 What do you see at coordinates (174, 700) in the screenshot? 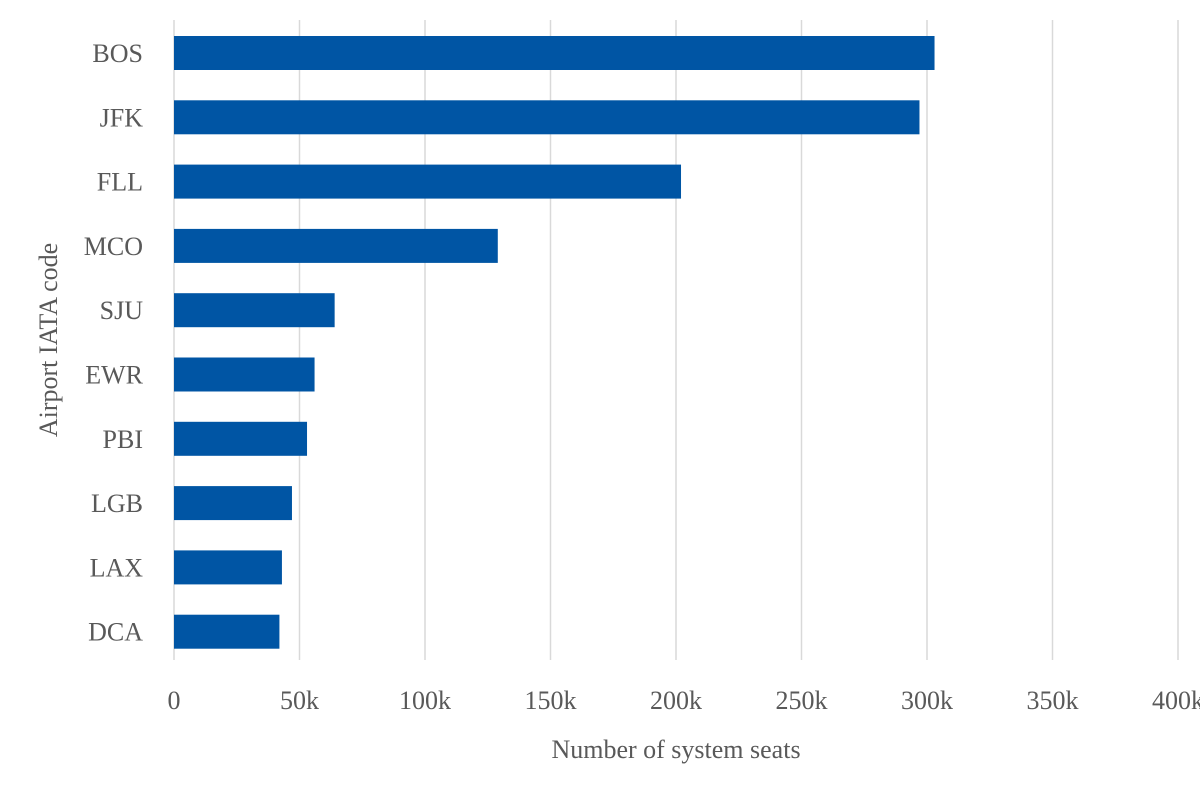
I see `x-tick-label: 0` at bounding box center [174, 700].